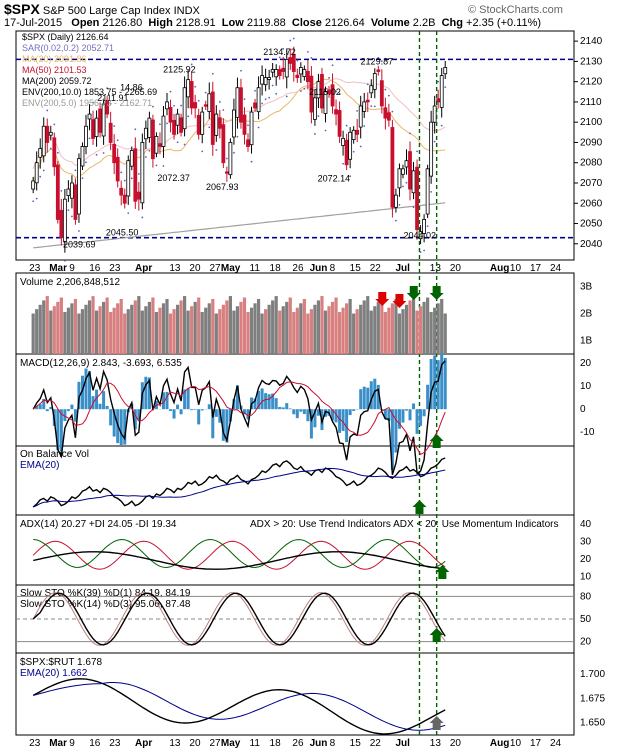 The image size is (620, 750). Describe the element at coordinates (499, 743) in the screenshot. I see `x-axis-tick-label-bottom: Aug` at that location.